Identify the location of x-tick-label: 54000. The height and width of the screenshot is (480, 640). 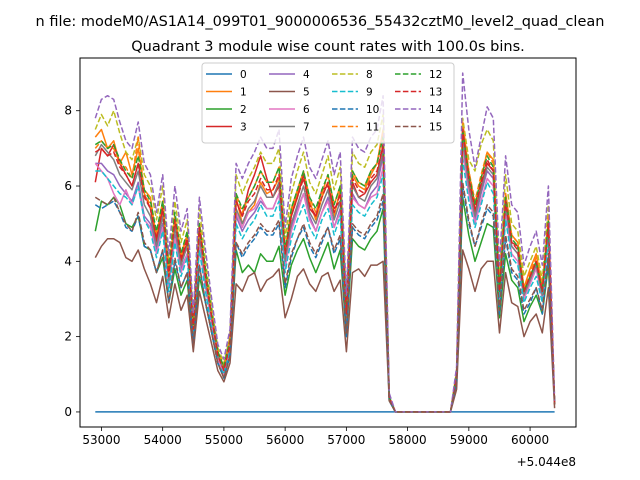
(163, 440).